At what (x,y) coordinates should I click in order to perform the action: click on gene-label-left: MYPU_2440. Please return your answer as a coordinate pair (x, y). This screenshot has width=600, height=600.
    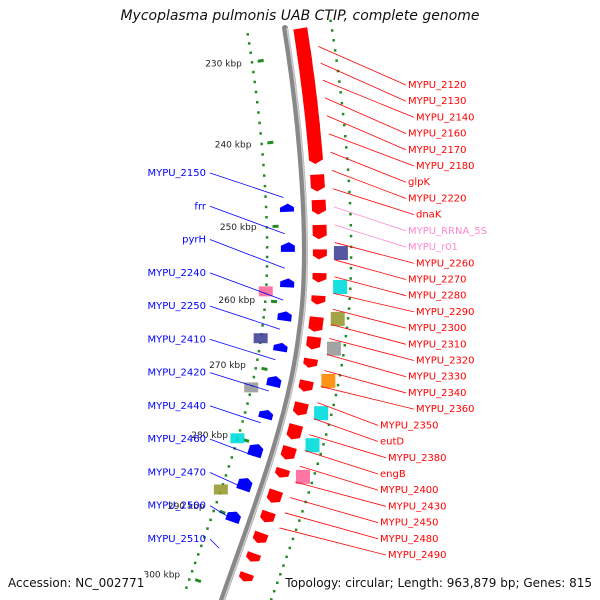
    Looking at the image, I should click on (176, 406).